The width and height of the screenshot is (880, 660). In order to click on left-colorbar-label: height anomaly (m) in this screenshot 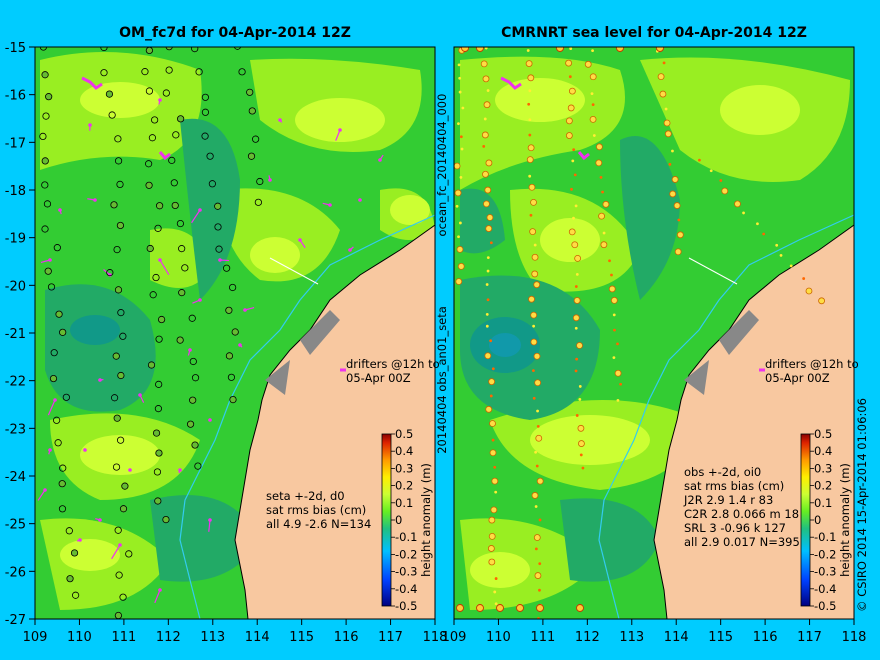, I will do `click(426, 520)`.